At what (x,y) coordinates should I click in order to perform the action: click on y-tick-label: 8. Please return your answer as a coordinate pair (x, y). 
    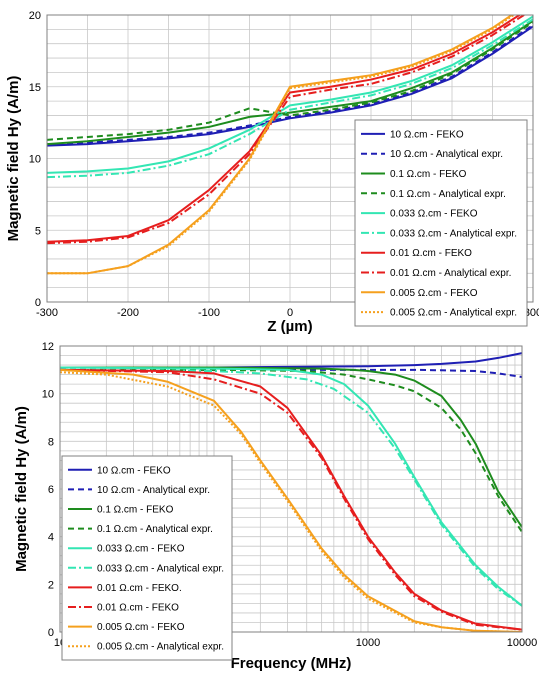
    Looking at the image, I should click on (51, 442).